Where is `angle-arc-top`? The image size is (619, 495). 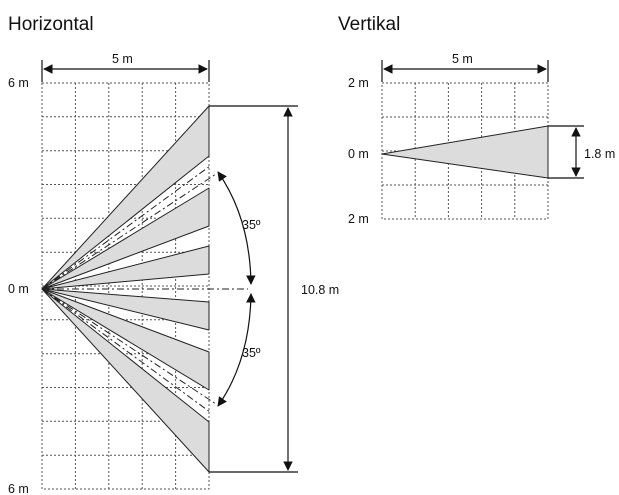
angle-arc-top is located at coordinates (236, 228).